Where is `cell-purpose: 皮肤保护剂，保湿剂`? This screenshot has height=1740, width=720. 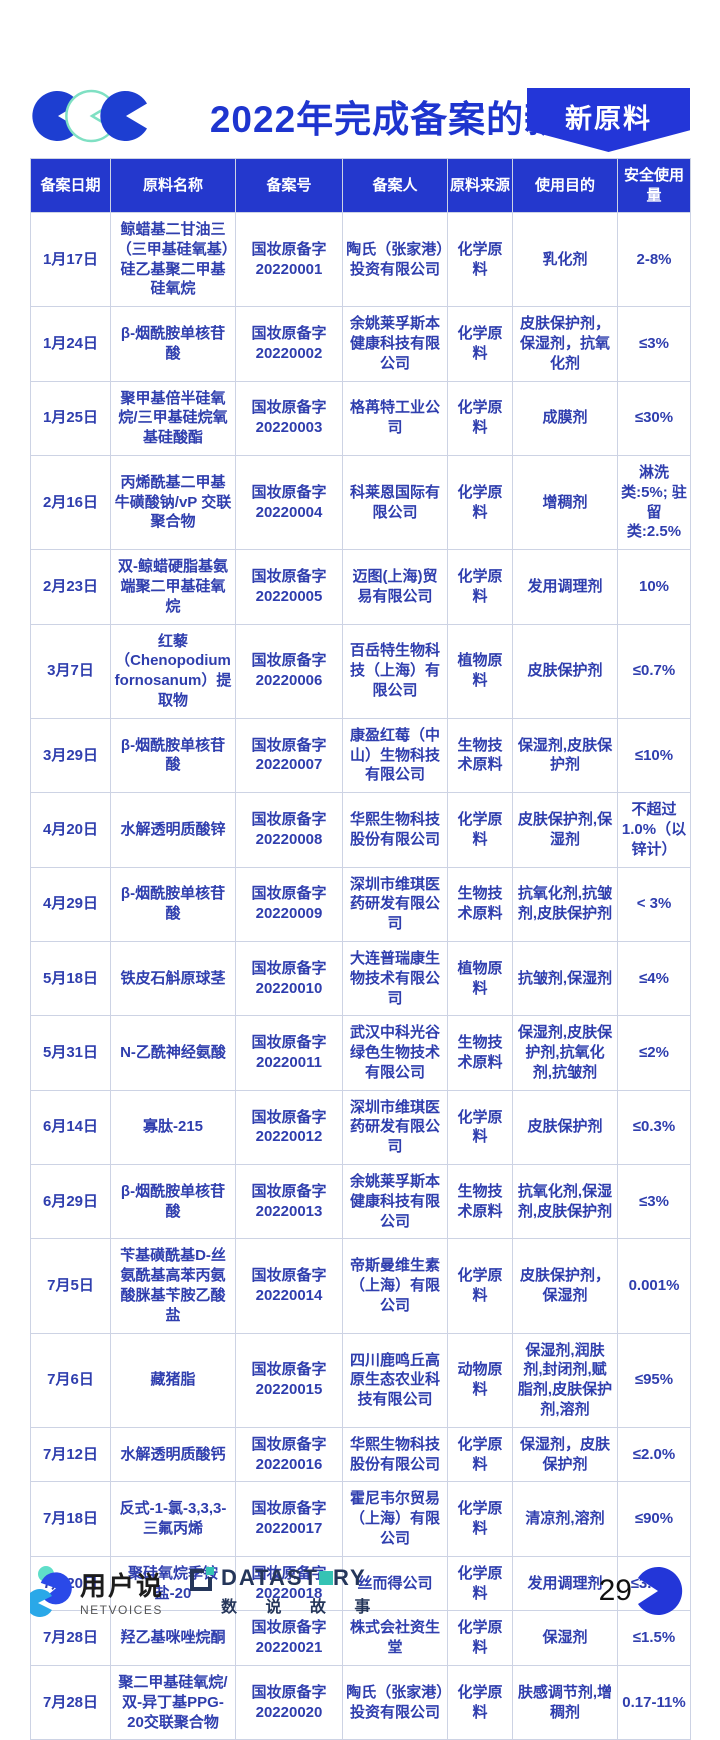
cell-purpose: 皮肤保护剂，保湿剂 is located at coordinates (565, 1286).